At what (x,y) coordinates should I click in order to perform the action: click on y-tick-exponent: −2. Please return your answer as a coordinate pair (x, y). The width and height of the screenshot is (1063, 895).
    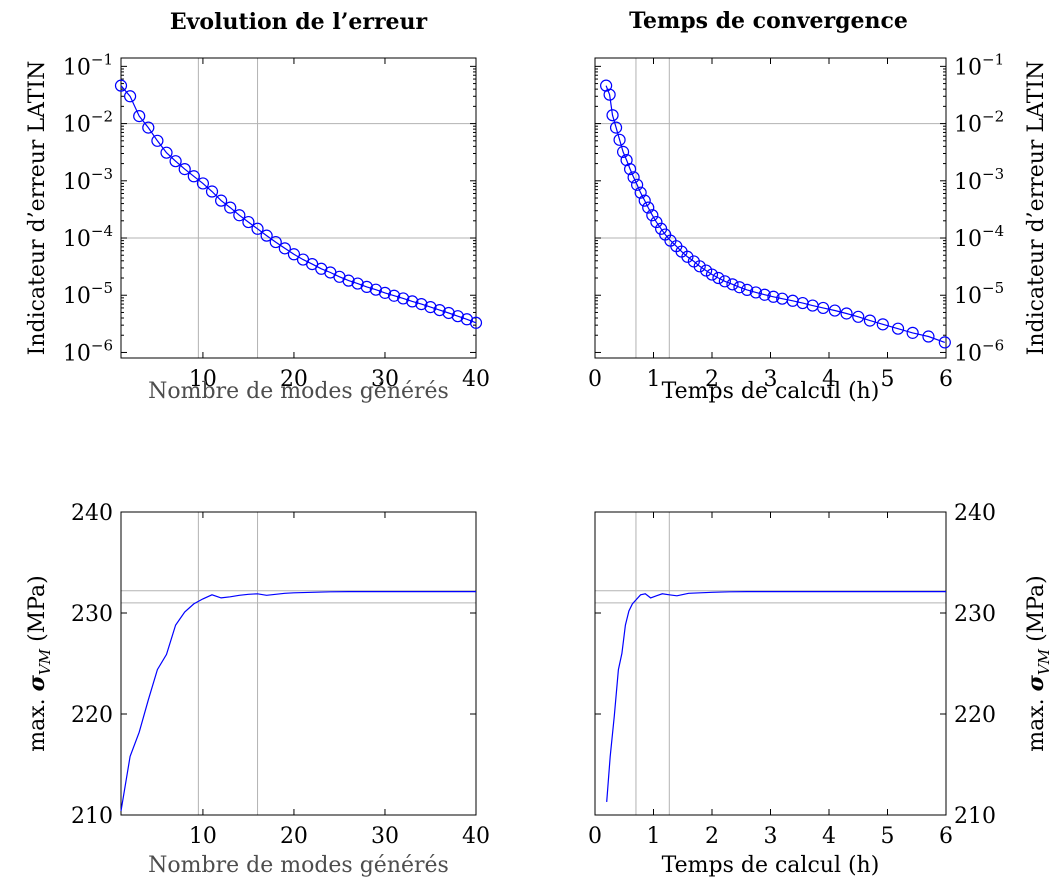
    Looking at the image, I should click on (102, 117).